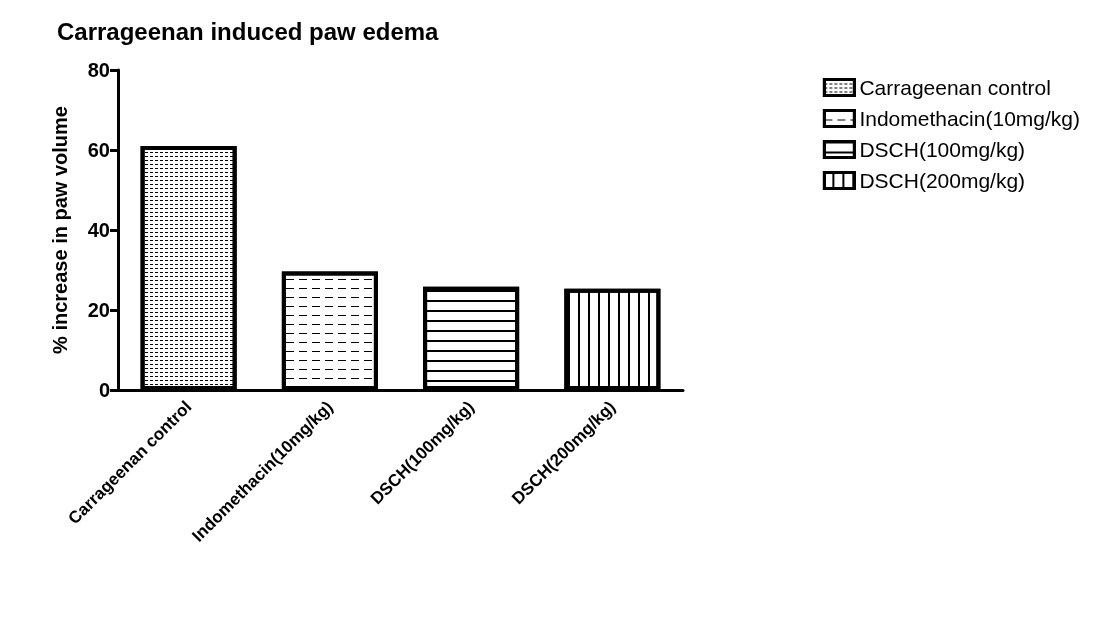 The image size is (1095, 625). Describe the element at coordinates (98, 310) in the screenshot. I see `y-tick-label: 20` at that location.